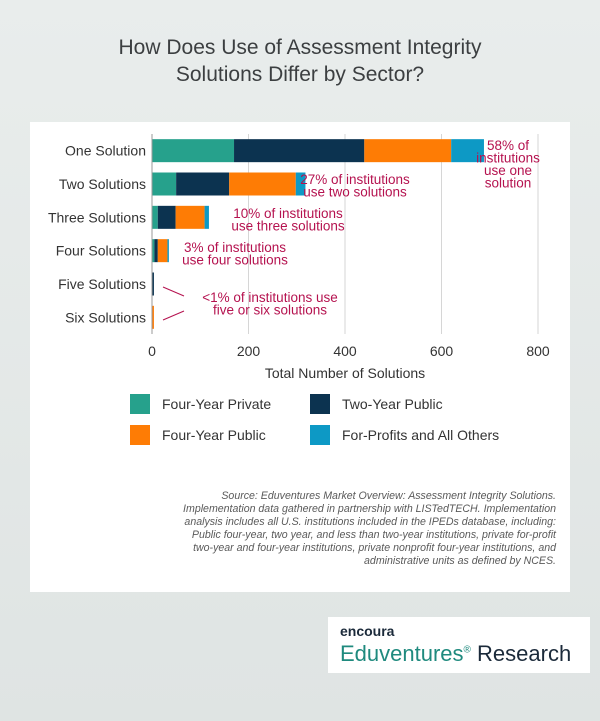 This screenshot has width=600, height=721. Describe the element at coordinates (442, 351) in the screenshot. I see `x-tick-label: 600` at that location.